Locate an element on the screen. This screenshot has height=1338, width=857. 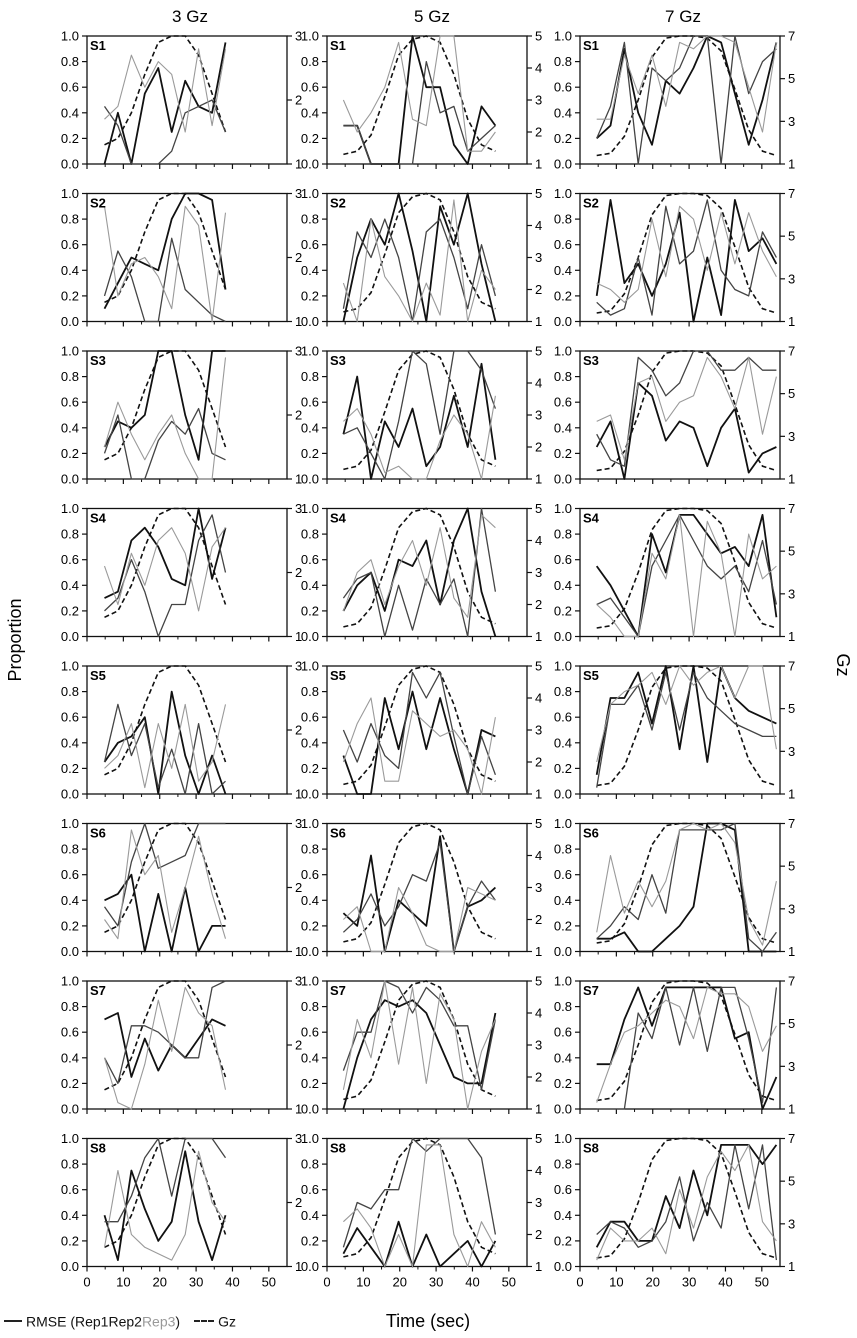
panel-s8-col3: 0.0 0.2 0.4 0.6 0.8 1.0 1 3 5 7 0 10 20 30 40 50 S8 is located at coordinates (674, 1210).